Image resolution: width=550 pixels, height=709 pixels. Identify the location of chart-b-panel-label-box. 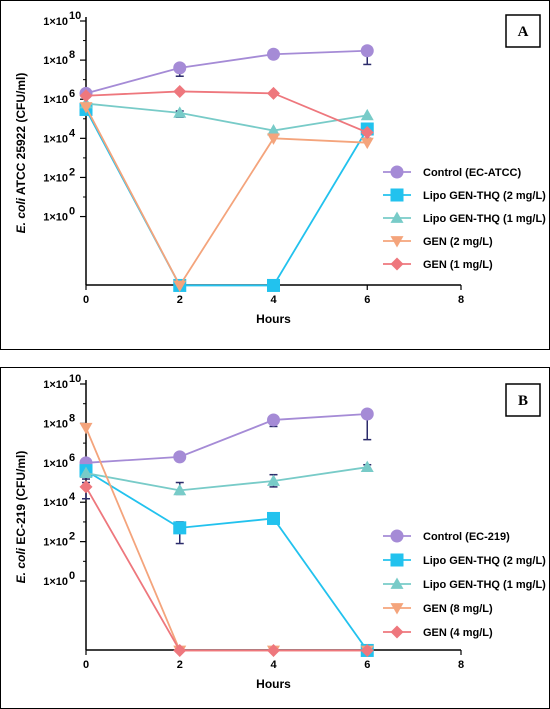
(523, 400).